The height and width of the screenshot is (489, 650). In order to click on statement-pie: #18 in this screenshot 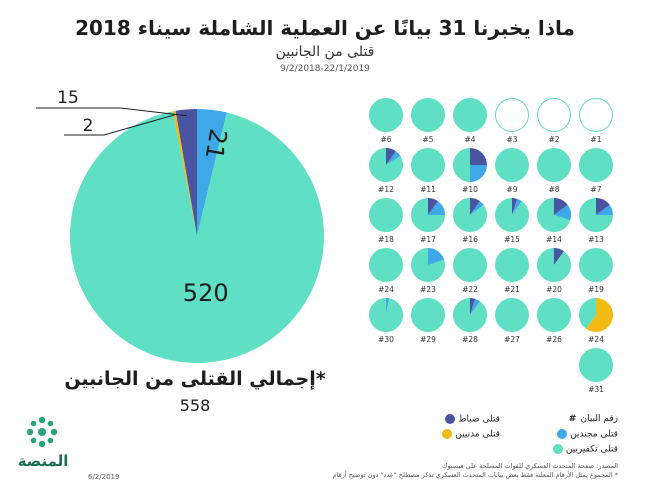, I will do `click(386, 221)`.